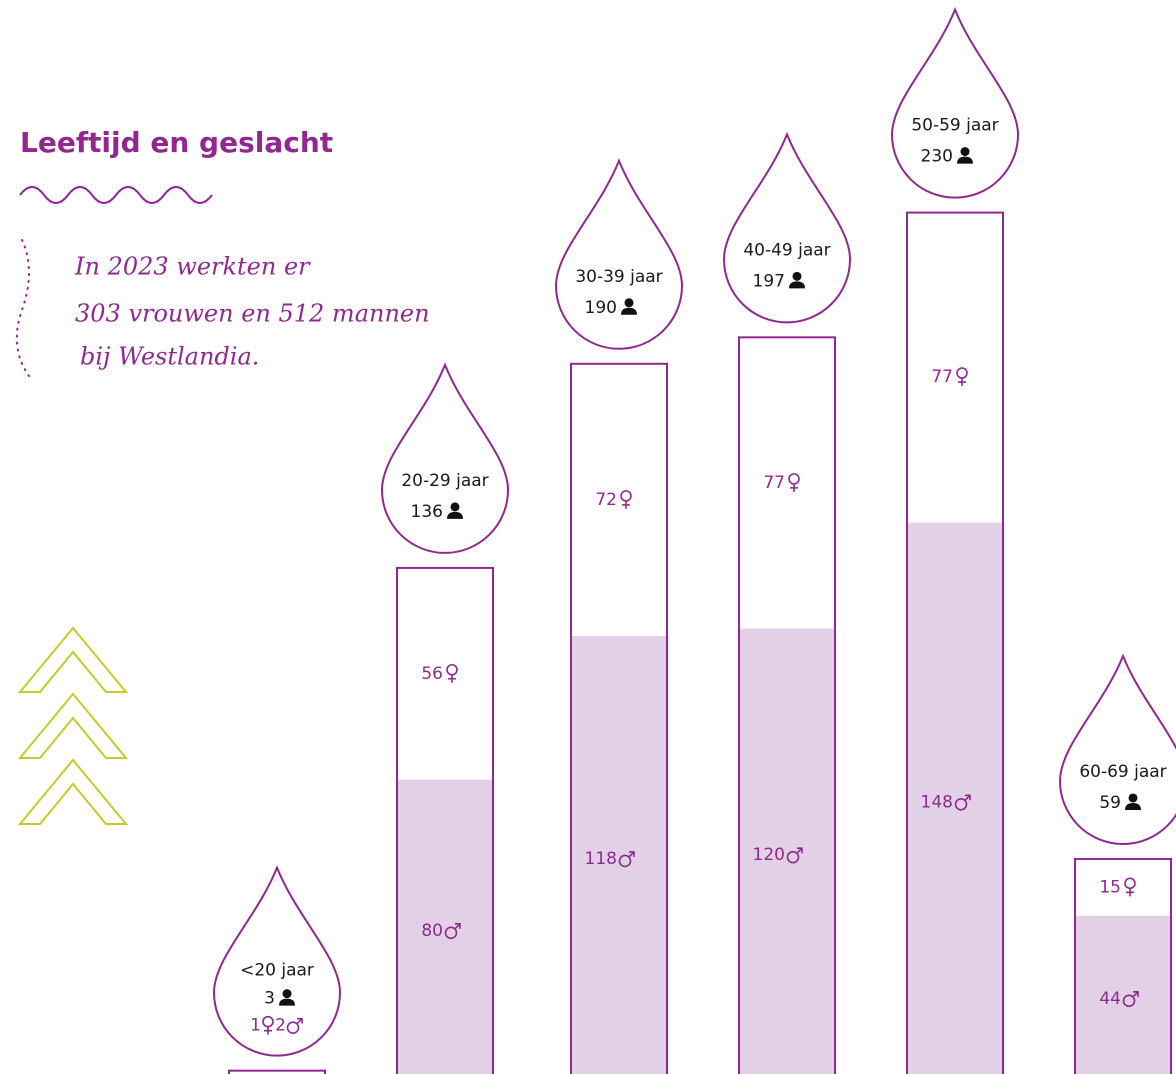 The height and width of the screenshot is (1074, 1176). I want to click on annotation: bij Westlandia., so click(169, 357).